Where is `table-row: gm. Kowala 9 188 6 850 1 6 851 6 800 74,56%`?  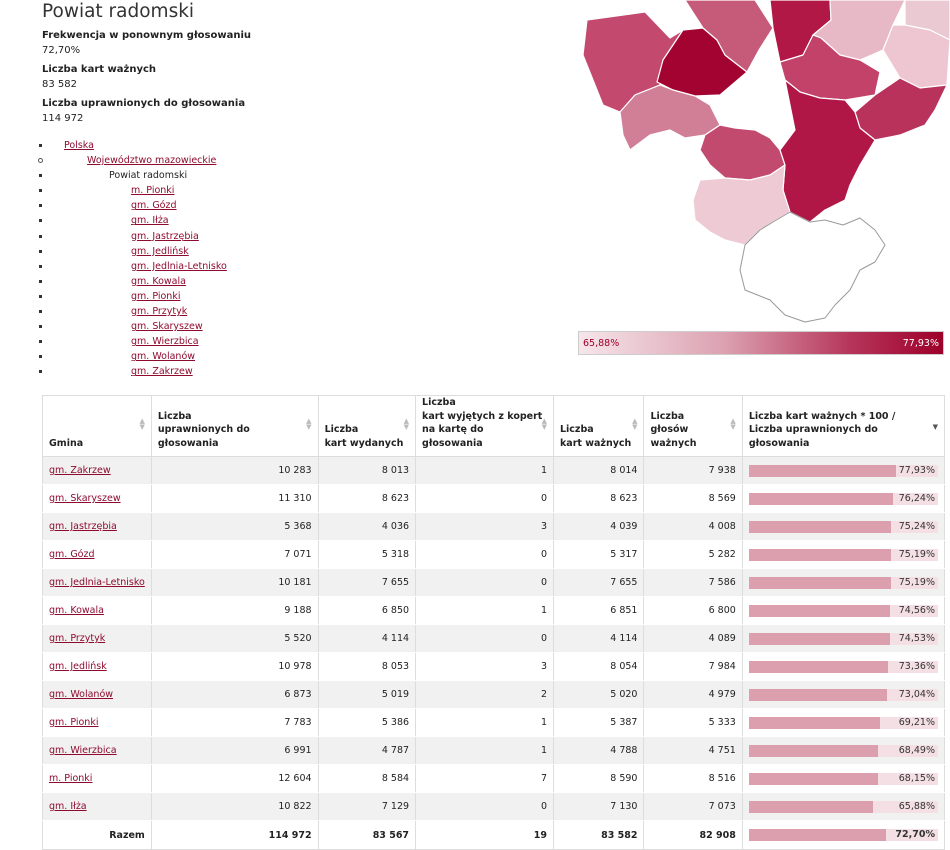
table-row: gm. Kowala 9 188 6 850 1 6 851 6 800 74,56% is located at coordinates (494, 610).